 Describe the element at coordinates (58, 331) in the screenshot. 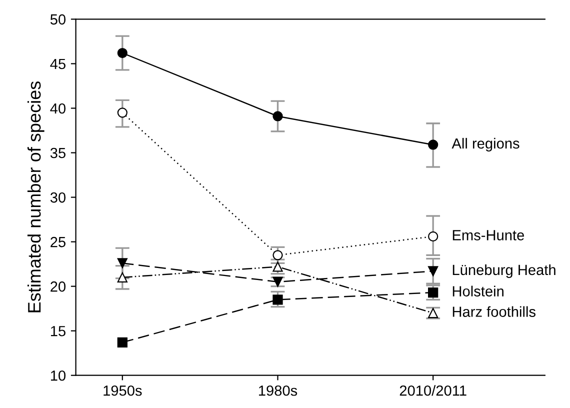

I see `y-tick-label: 15` at that location.